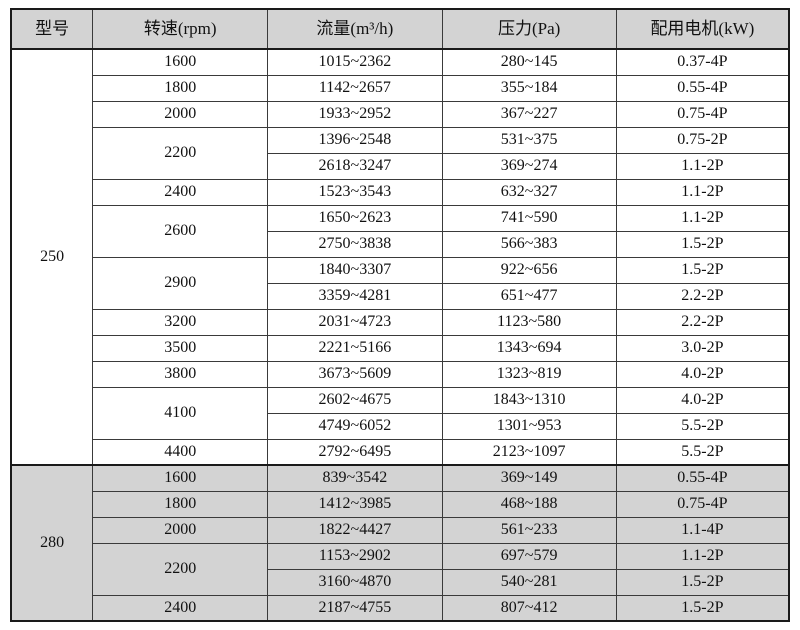  Describe the element at coordinates (180, 452) in the screenshot. I see `speed-cell: 4400` at that location.